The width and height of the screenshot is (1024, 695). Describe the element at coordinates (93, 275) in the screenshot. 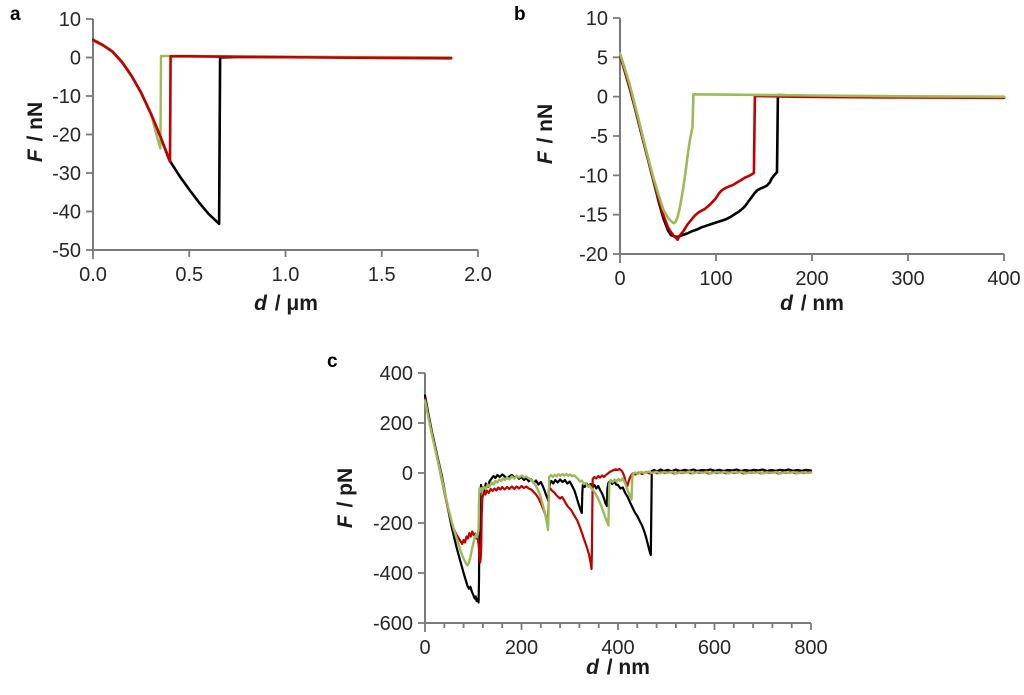

I see `x-tick-label: 0.0` at that location.